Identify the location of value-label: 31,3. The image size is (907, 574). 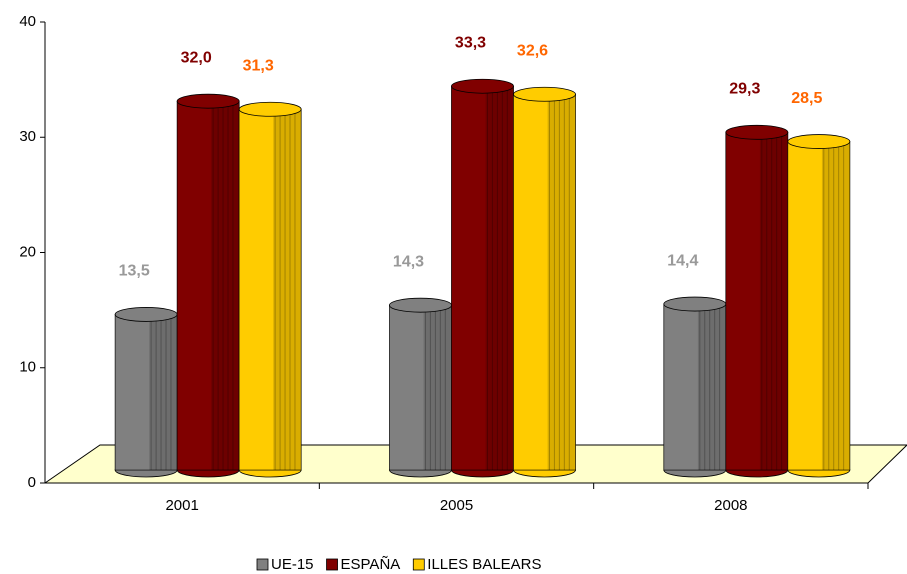
(258, 65).